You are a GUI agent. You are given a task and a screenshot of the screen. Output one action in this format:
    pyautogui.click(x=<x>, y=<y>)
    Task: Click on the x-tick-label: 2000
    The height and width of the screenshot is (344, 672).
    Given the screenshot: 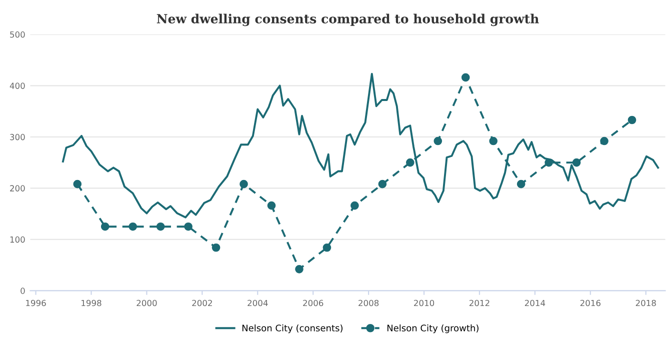 What is the action you would take?
    pyautogui.click(x=146, y=303)
    